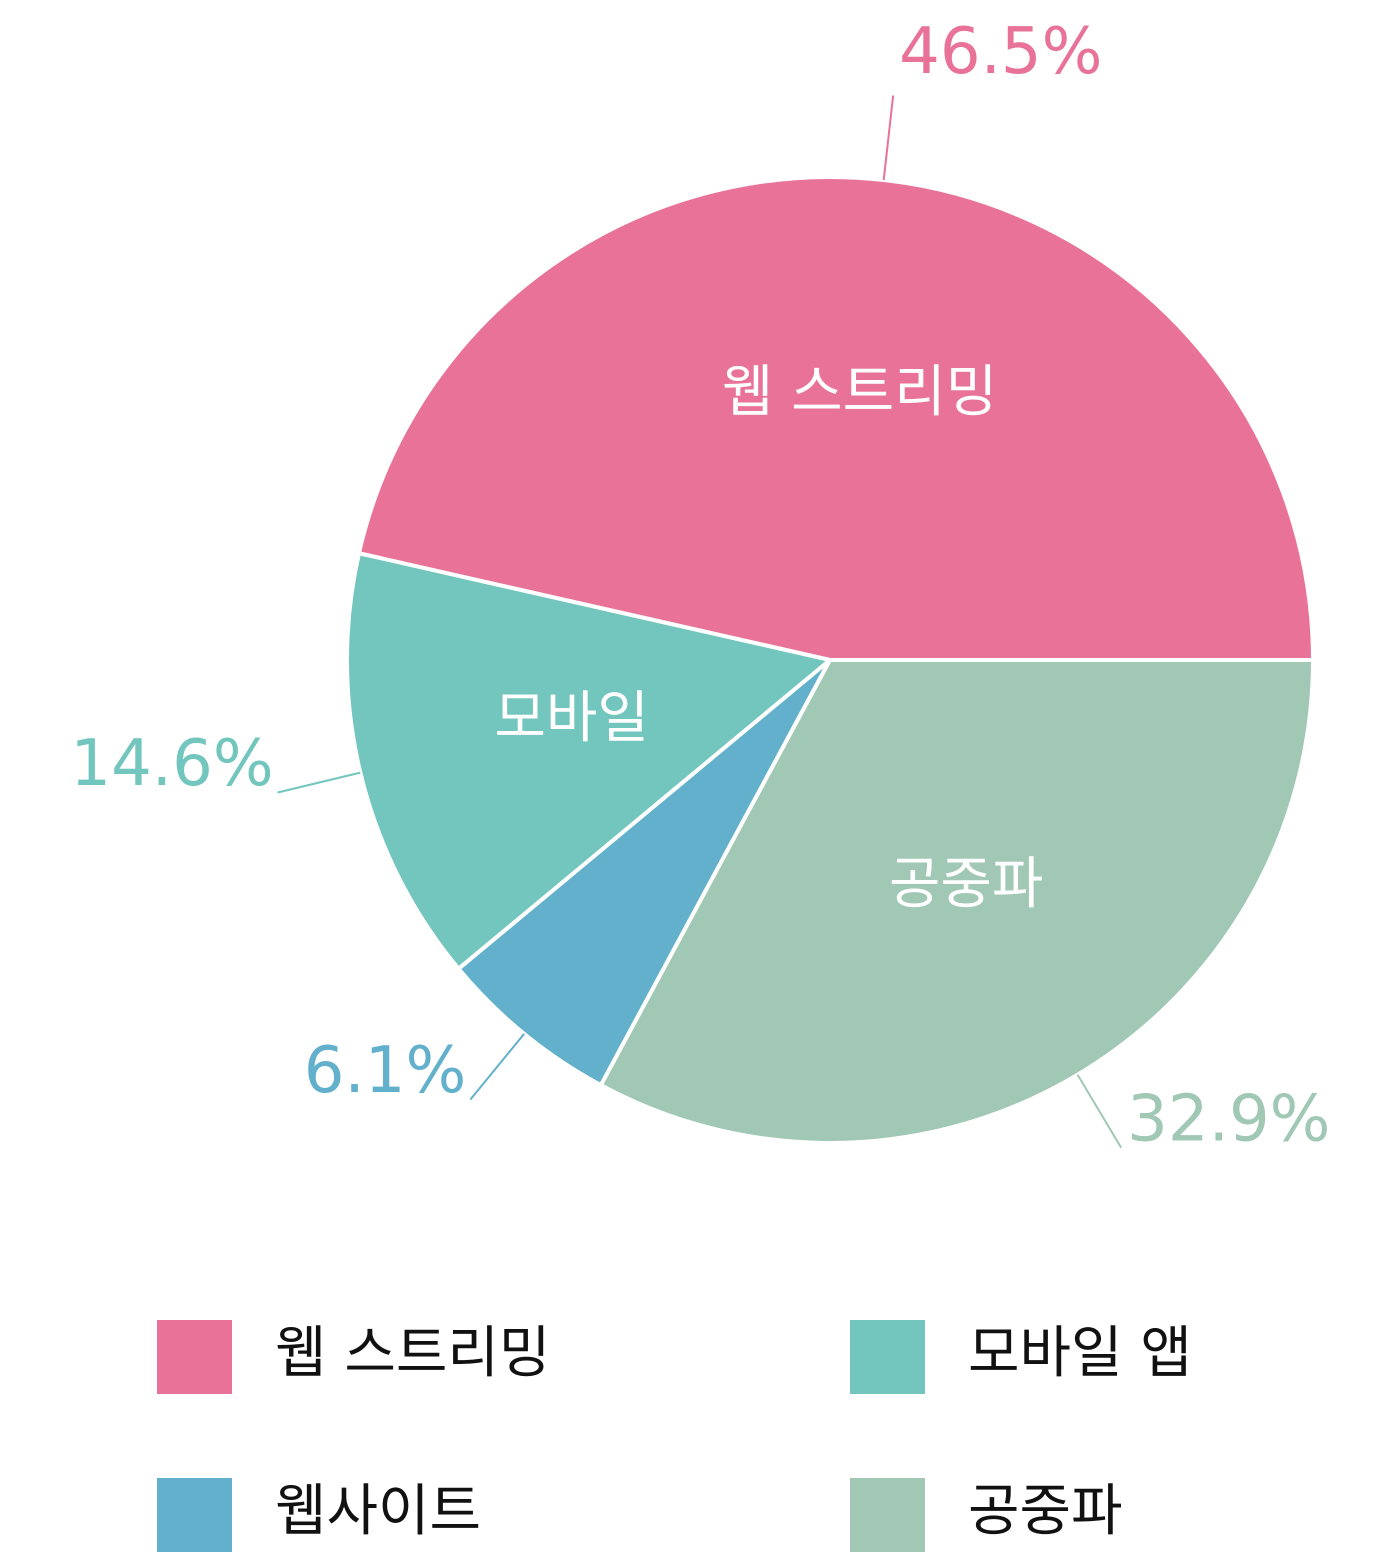 Image resolution: width=1388 pixels, height=1552 pixels. What do you see at coordinates (571, 718) in the screenshot?
I see `slice-label: 모바일` at bounding box center [571, 718].